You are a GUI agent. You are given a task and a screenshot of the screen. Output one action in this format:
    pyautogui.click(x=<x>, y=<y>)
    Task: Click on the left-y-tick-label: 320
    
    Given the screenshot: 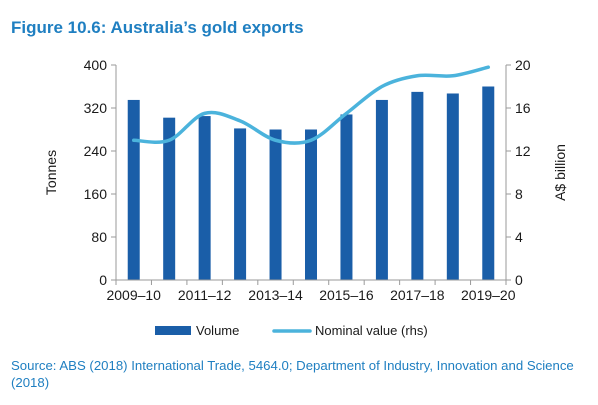 What is the action you would take?
    pyautogui.click(x=96, y=108)
    